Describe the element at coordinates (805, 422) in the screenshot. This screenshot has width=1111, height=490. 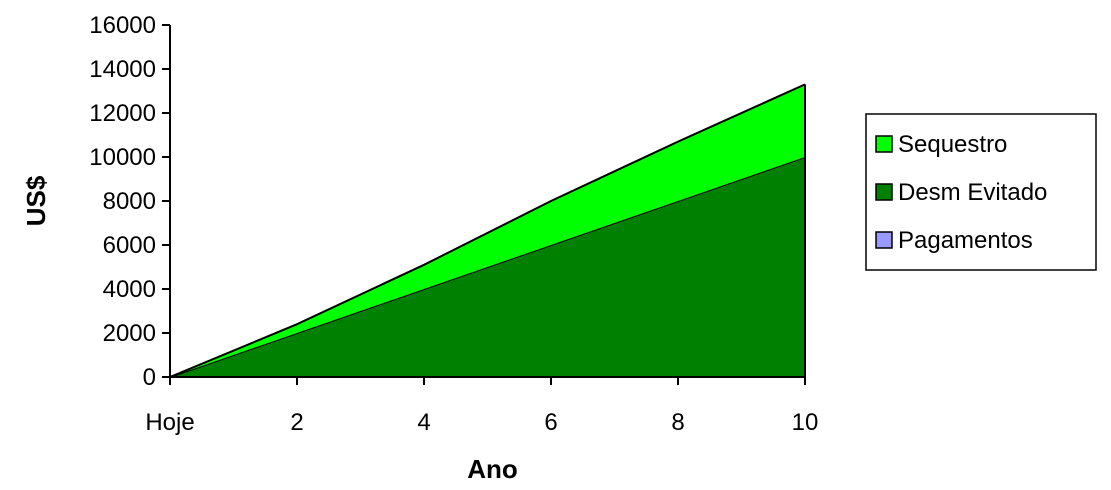
I see `x-tick-label: 10` at that location.